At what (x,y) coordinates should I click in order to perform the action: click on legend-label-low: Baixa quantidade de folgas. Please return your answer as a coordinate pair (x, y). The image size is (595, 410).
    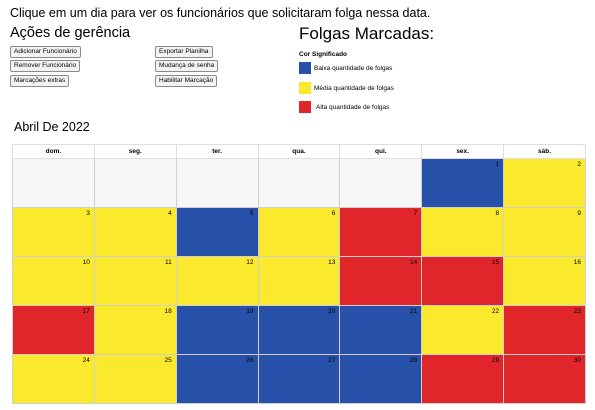
    Looking at the image, I should click on (353, 68).